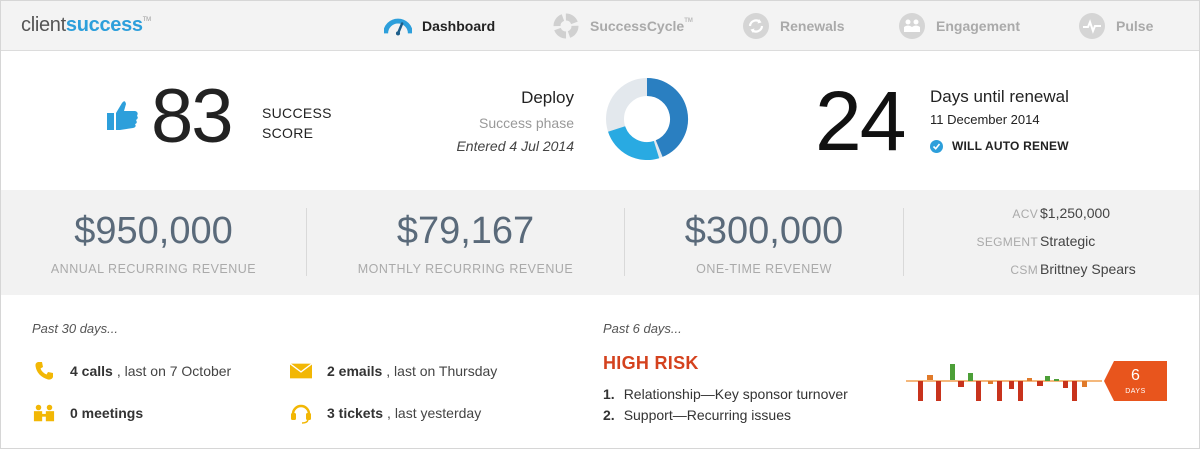 The height and width of the screenshot is (449, 1200). What do you see at coordinates (912, 26) in the screenshot?
I see `people-icon` at bounding box center [912, 26].